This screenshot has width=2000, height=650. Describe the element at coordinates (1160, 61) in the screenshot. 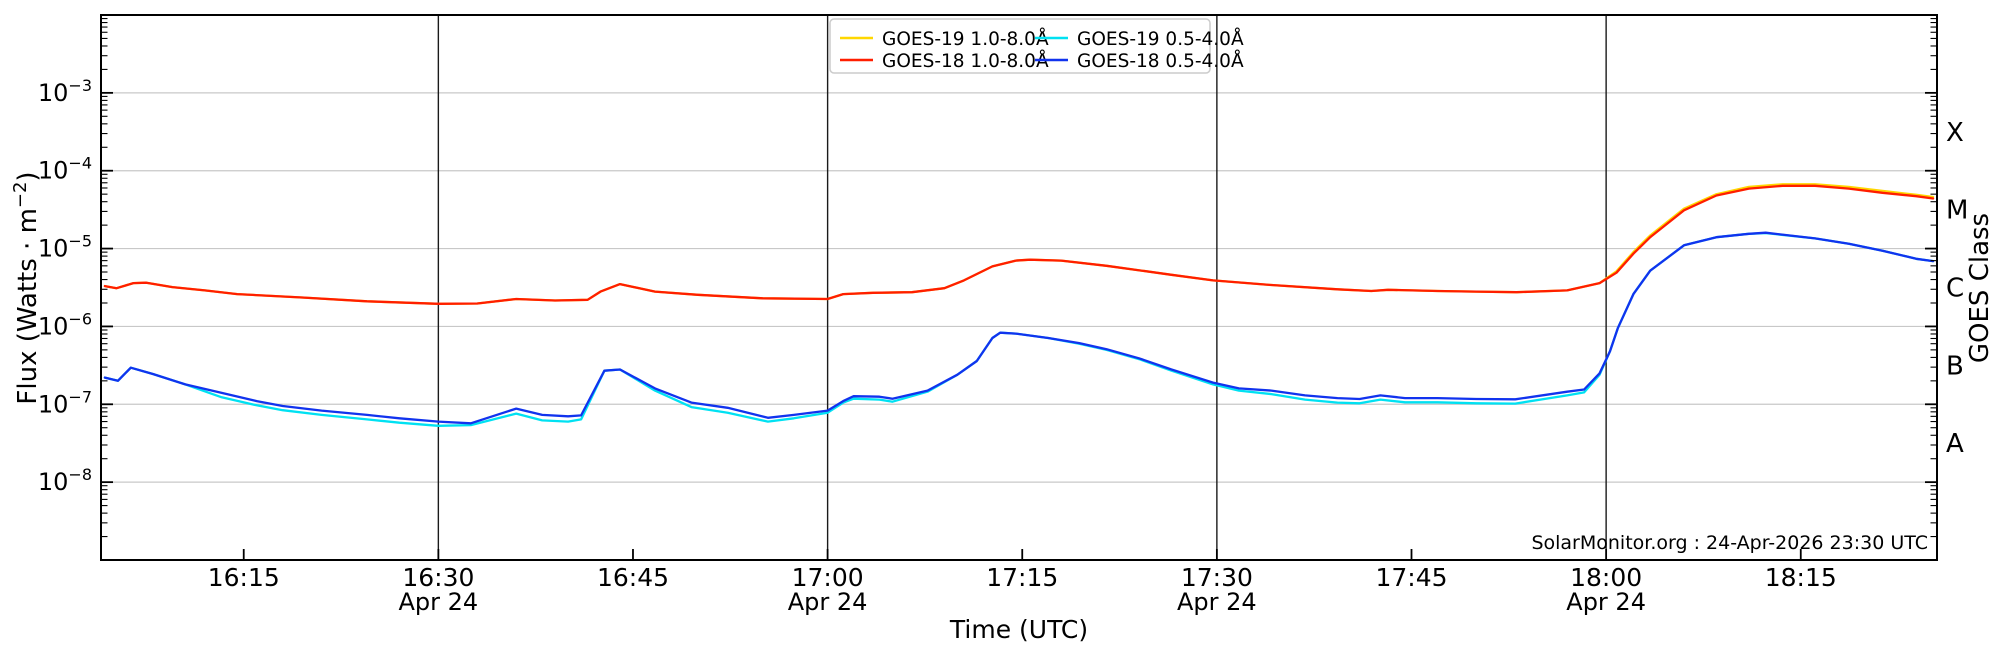

I see `legend-label: GOES-18 0.5-4.0Å` at that location.